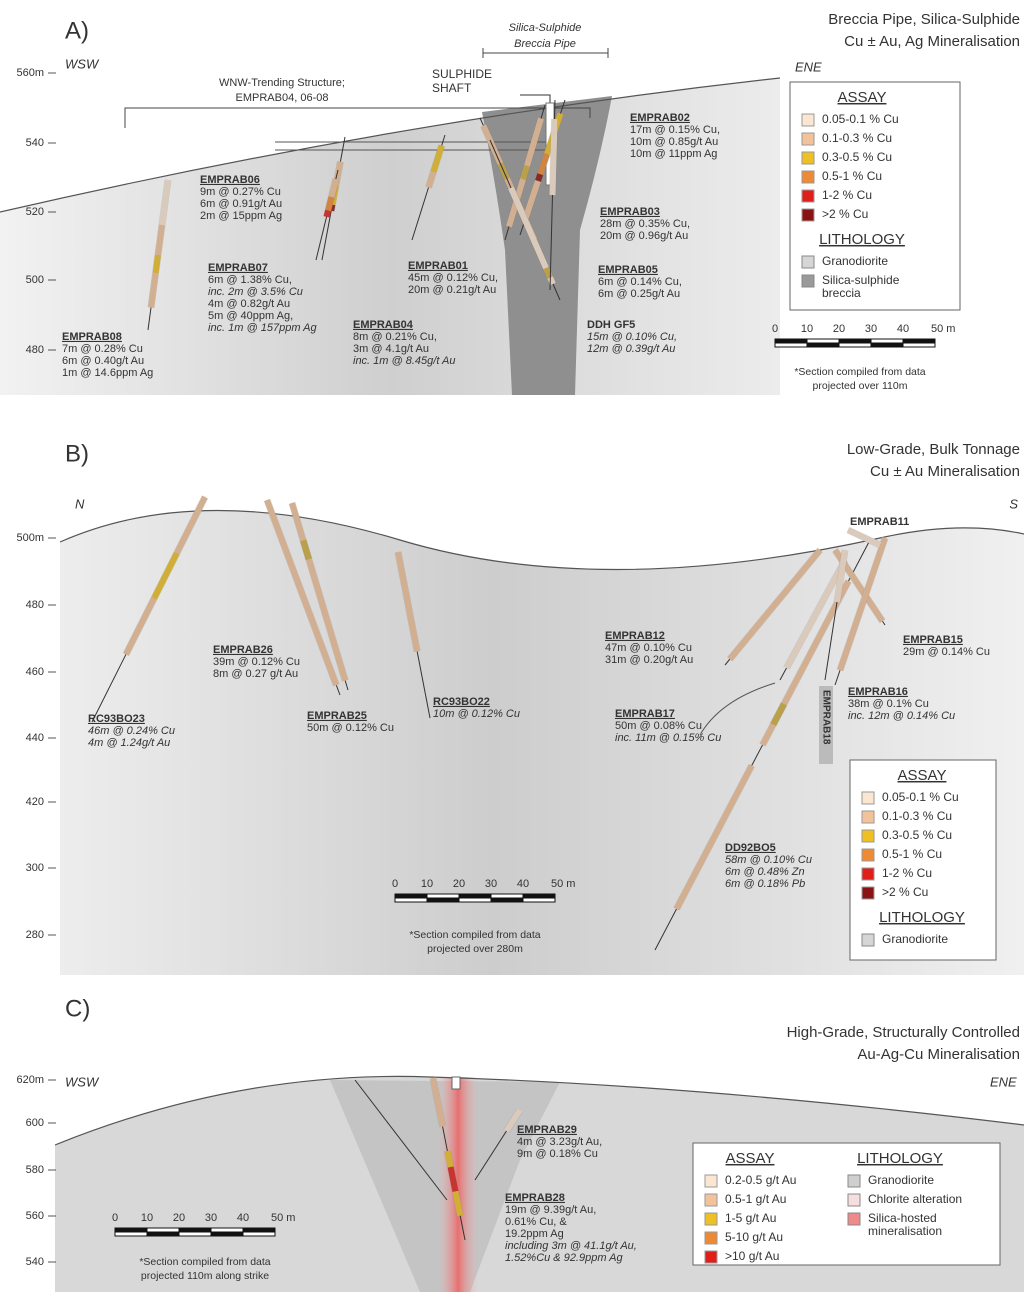  Describe the element at coordinates (559, 1142) in the screenshot. I see `hole-assay: 4m @ 3.23g/t Au,` at that location.